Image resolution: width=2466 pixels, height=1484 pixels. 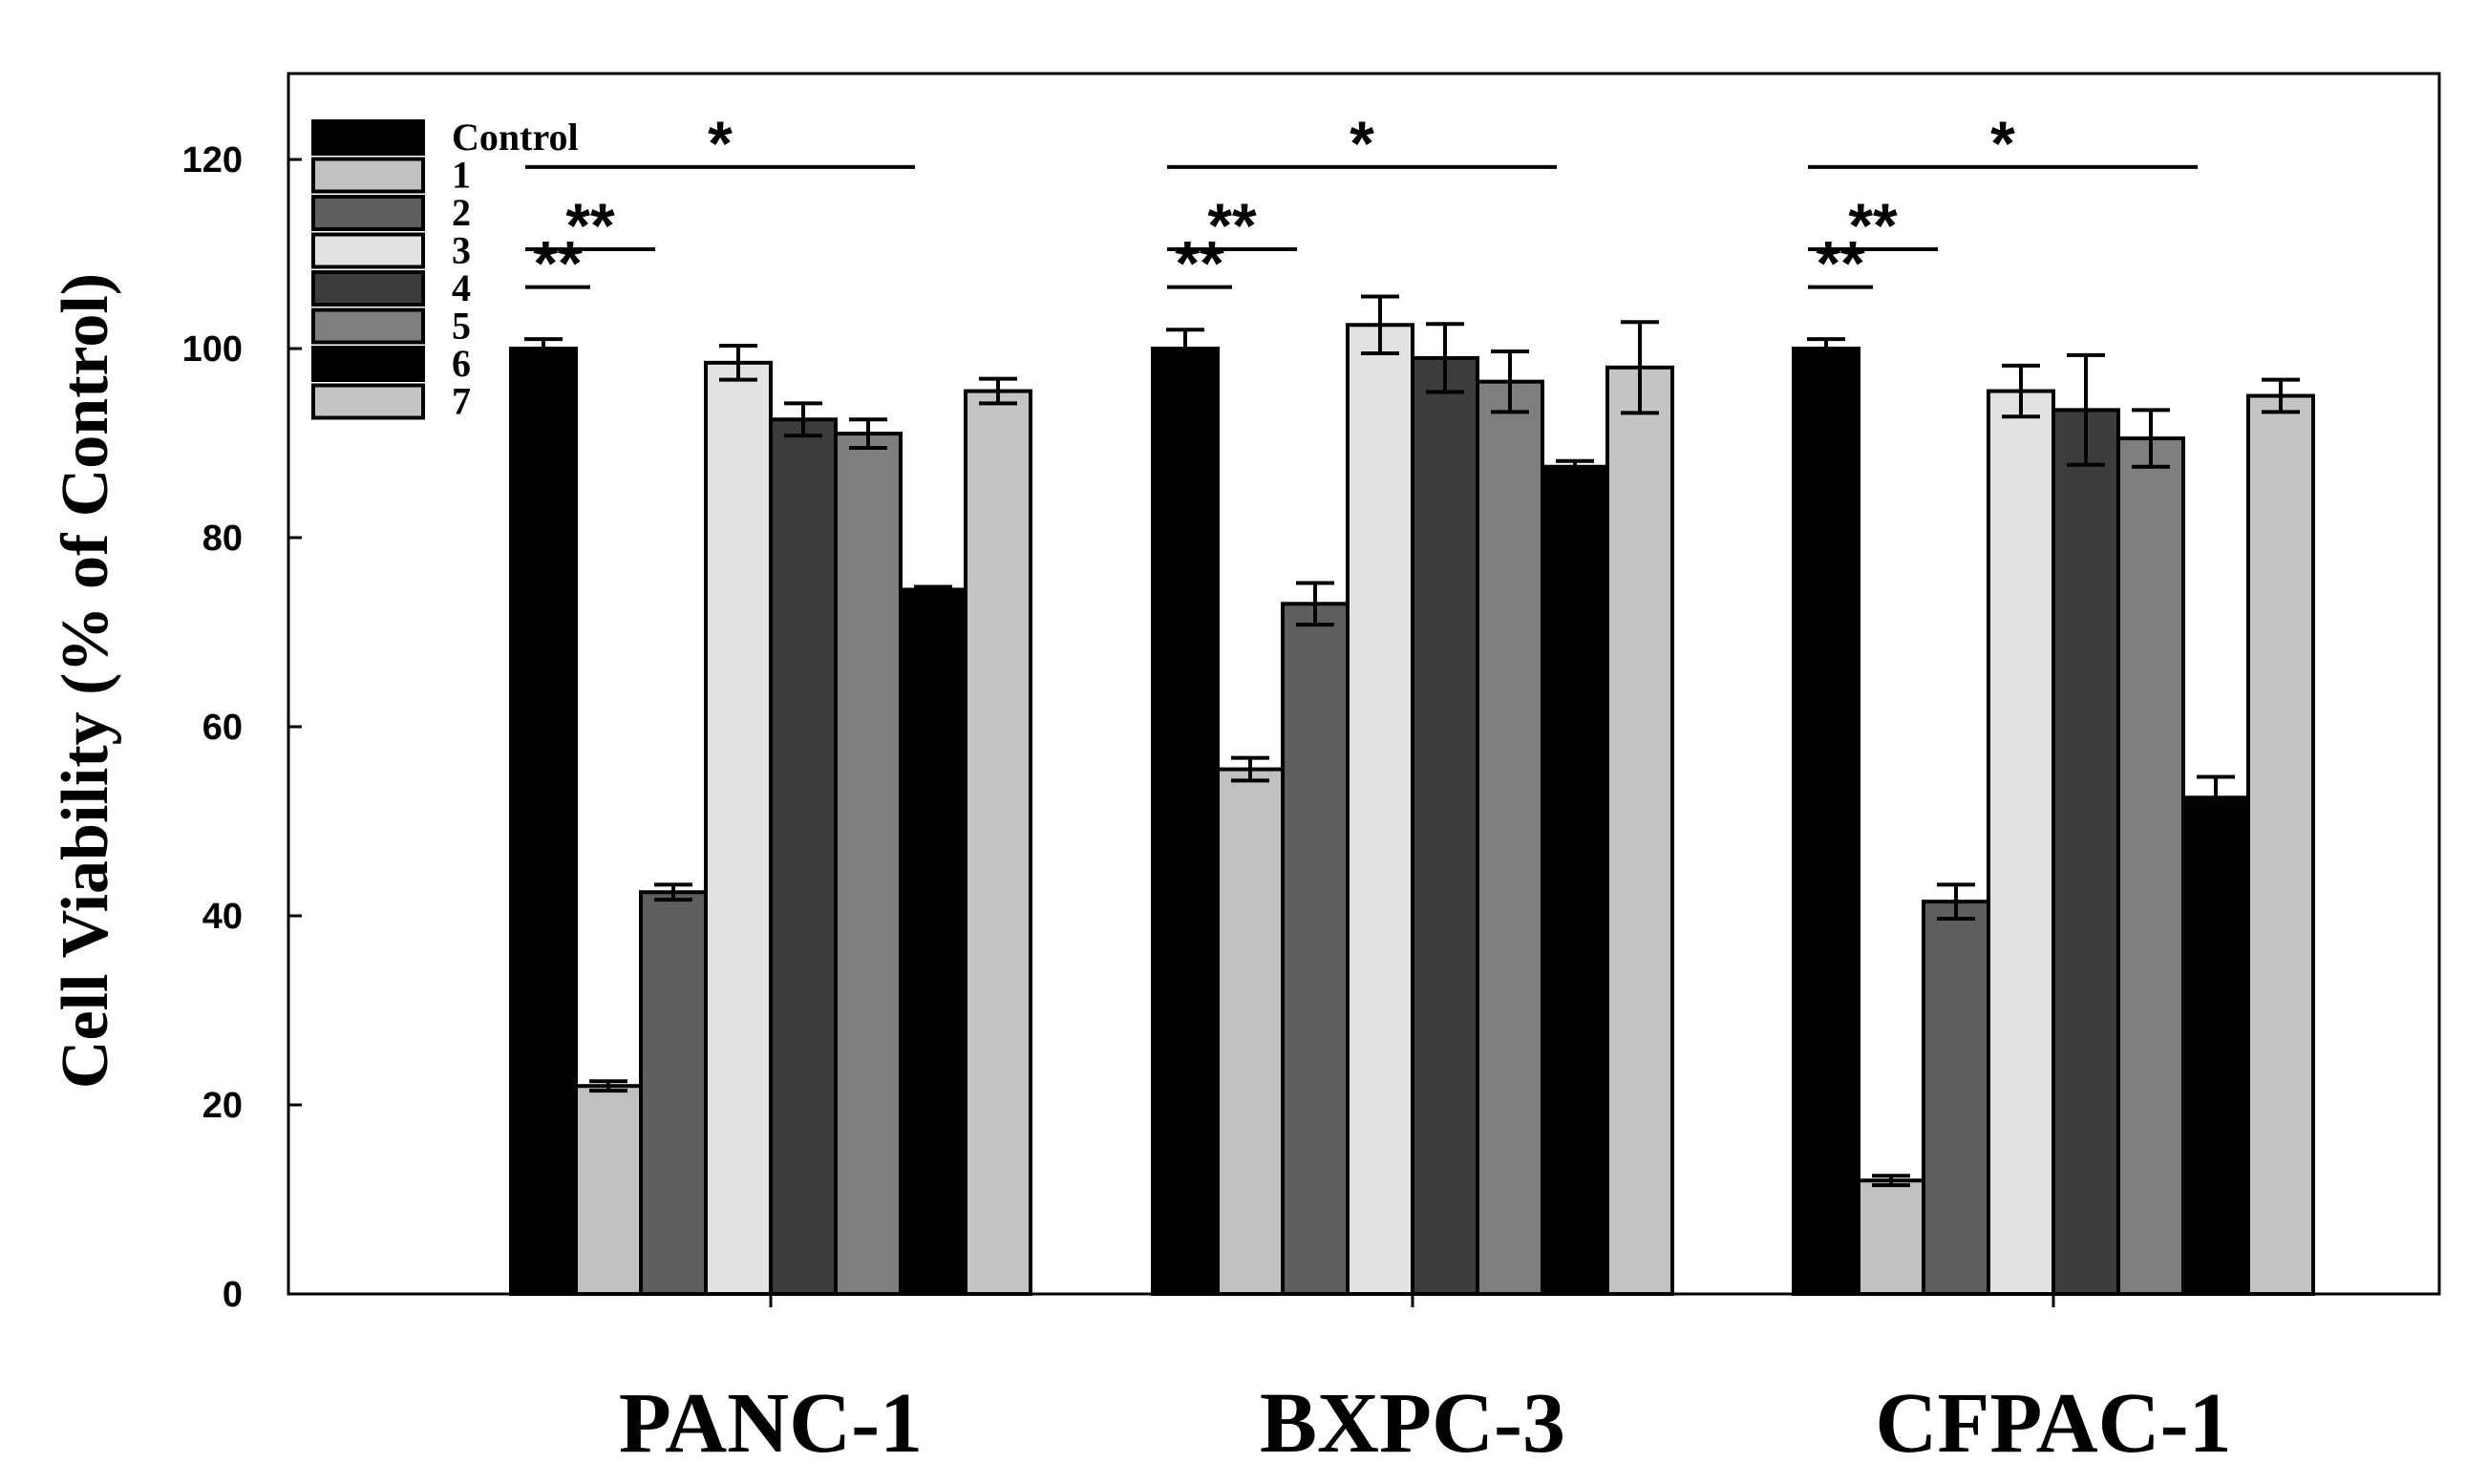 What do you see at coordinates (462, 327) in the screenshot?
I see `legend-label: 5` at bounding box center [462, 327].